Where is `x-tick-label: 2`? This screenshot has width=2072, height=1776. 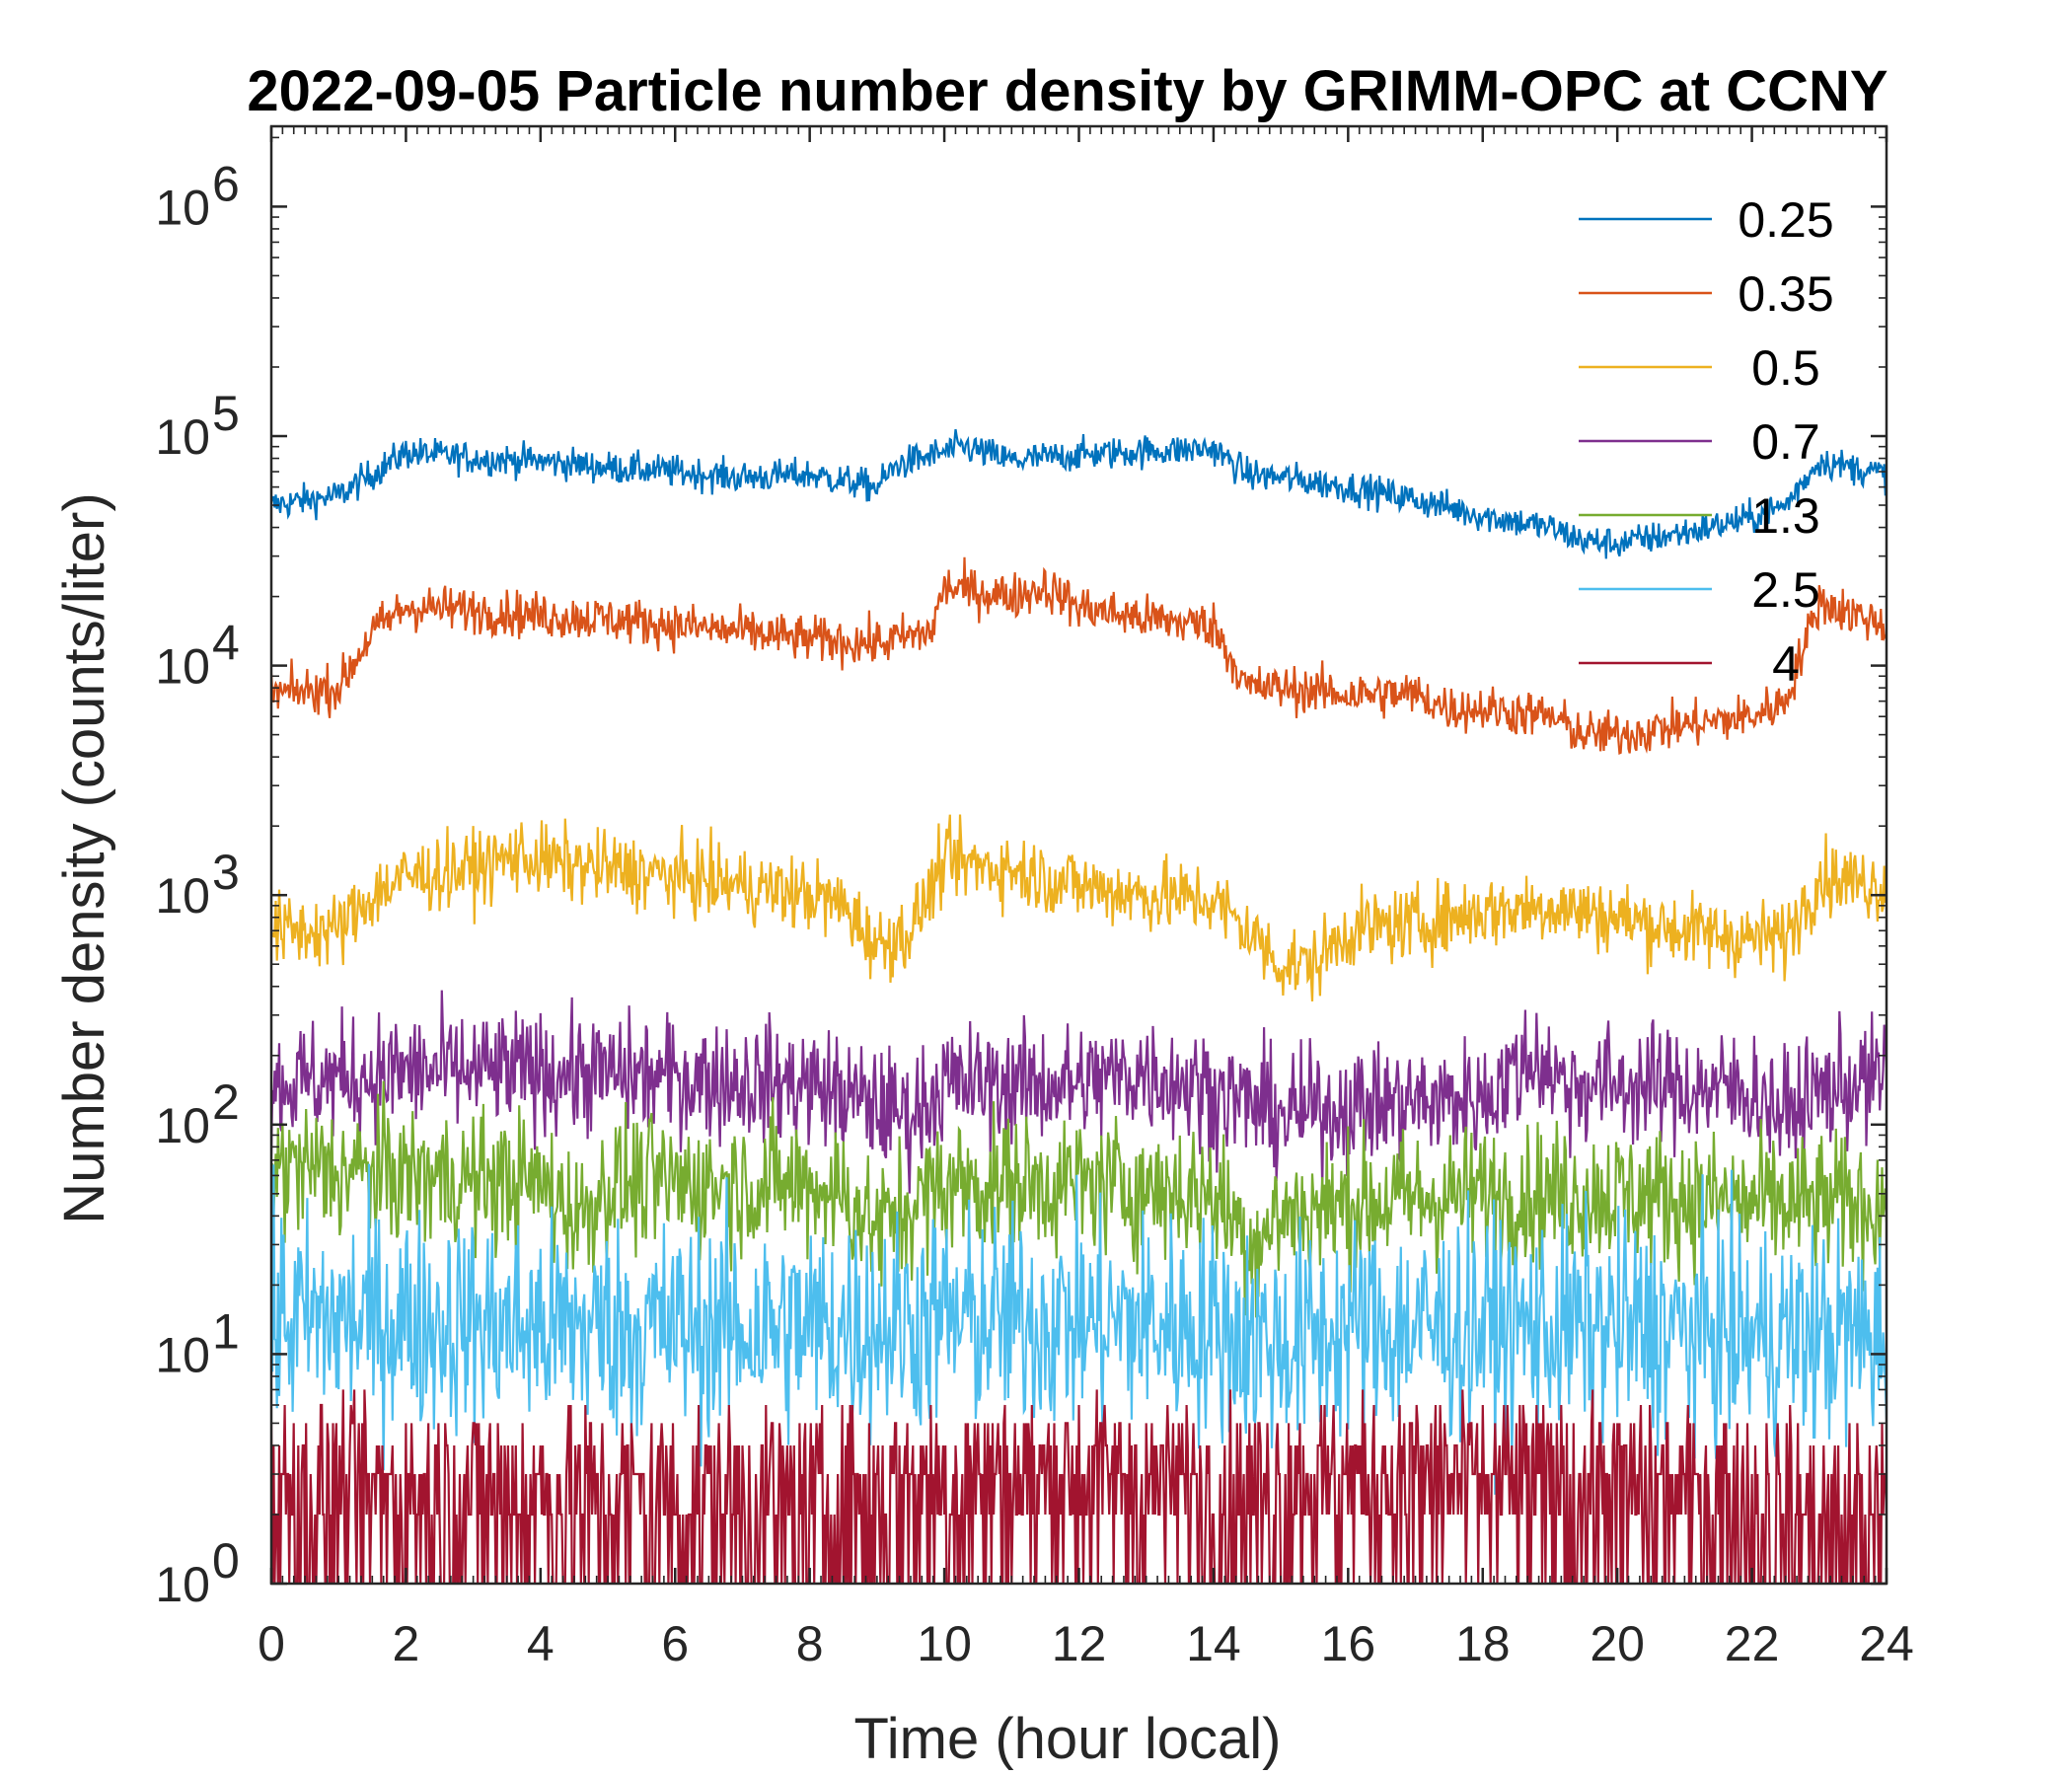
x-tick-label: 2 is located at coordinates (407, 1644).